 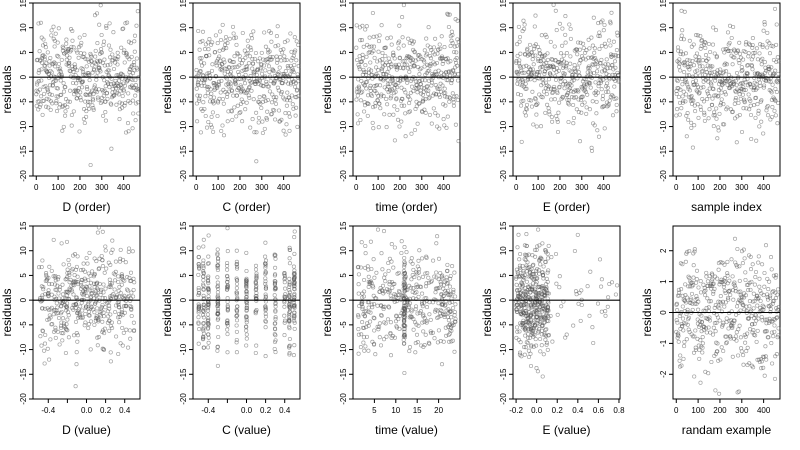 I want to click on y-tick-label: 0, so click(x=23, y=76).